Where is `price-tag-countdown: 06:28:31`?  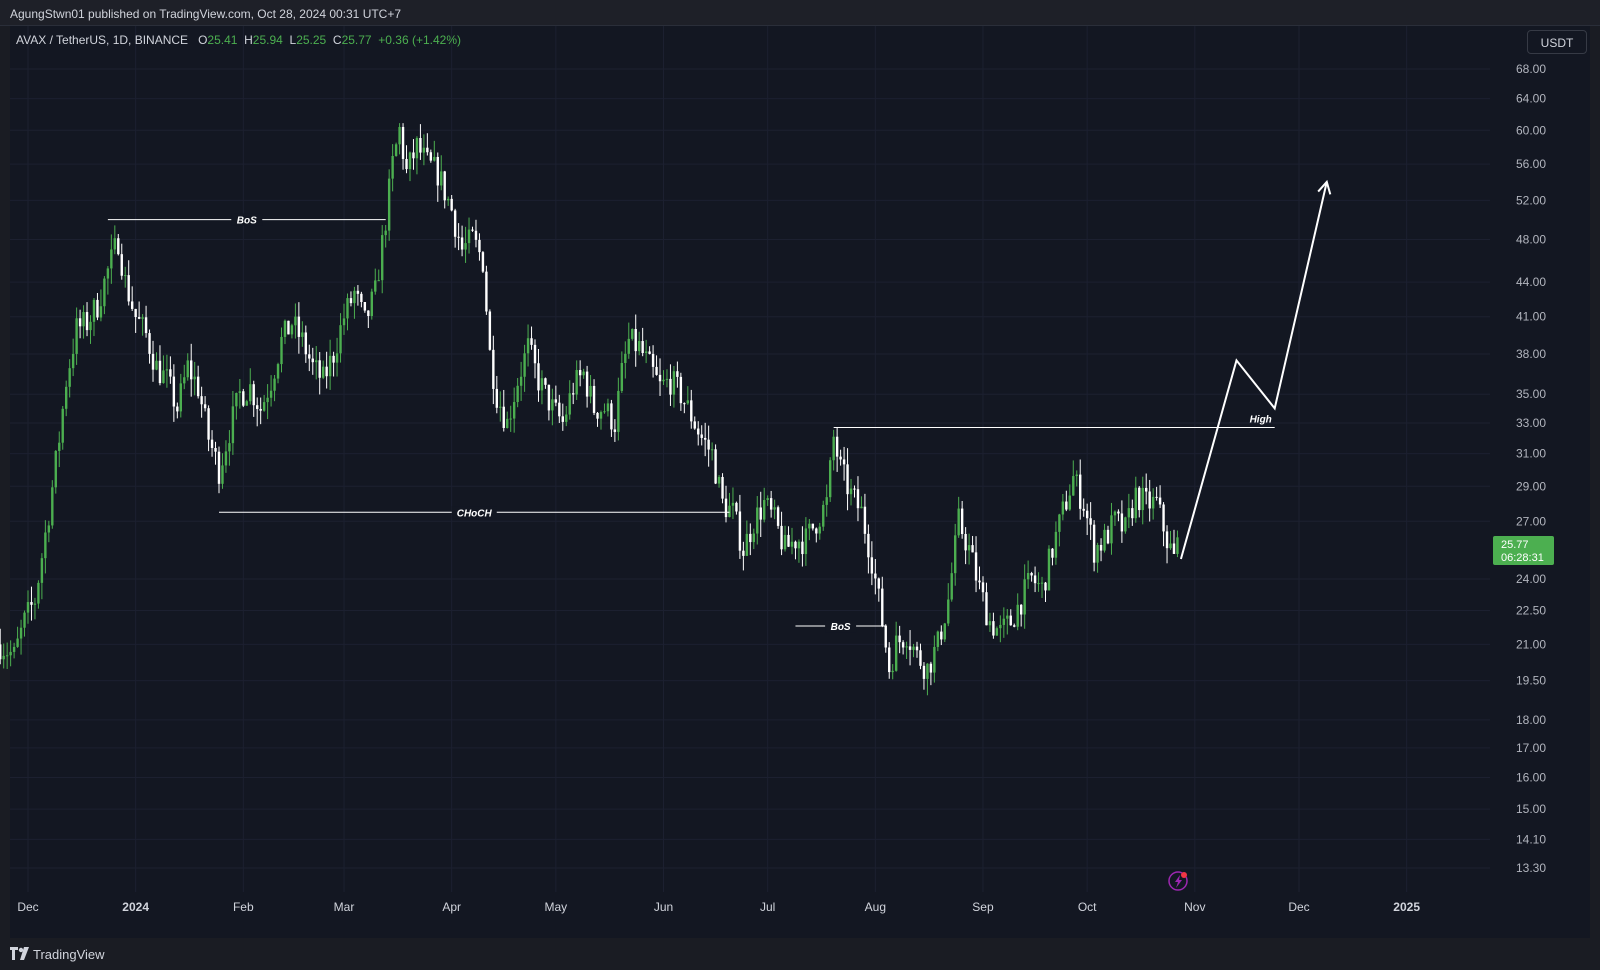 price-tag-countdown: 06:28:31 is located at coordinates (1522, 558).